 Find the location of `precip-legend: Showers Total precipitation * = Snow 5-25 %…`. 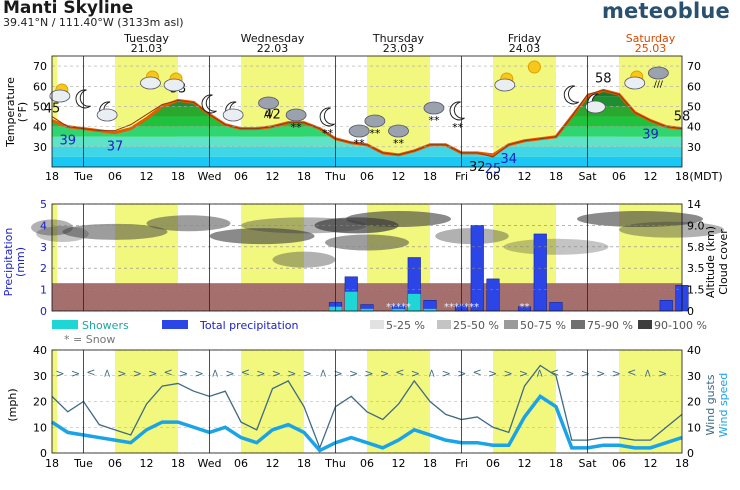

precip-legend: Showers Total precipitation * = Snow 5-25 %… is located at coordinates (379, 332).